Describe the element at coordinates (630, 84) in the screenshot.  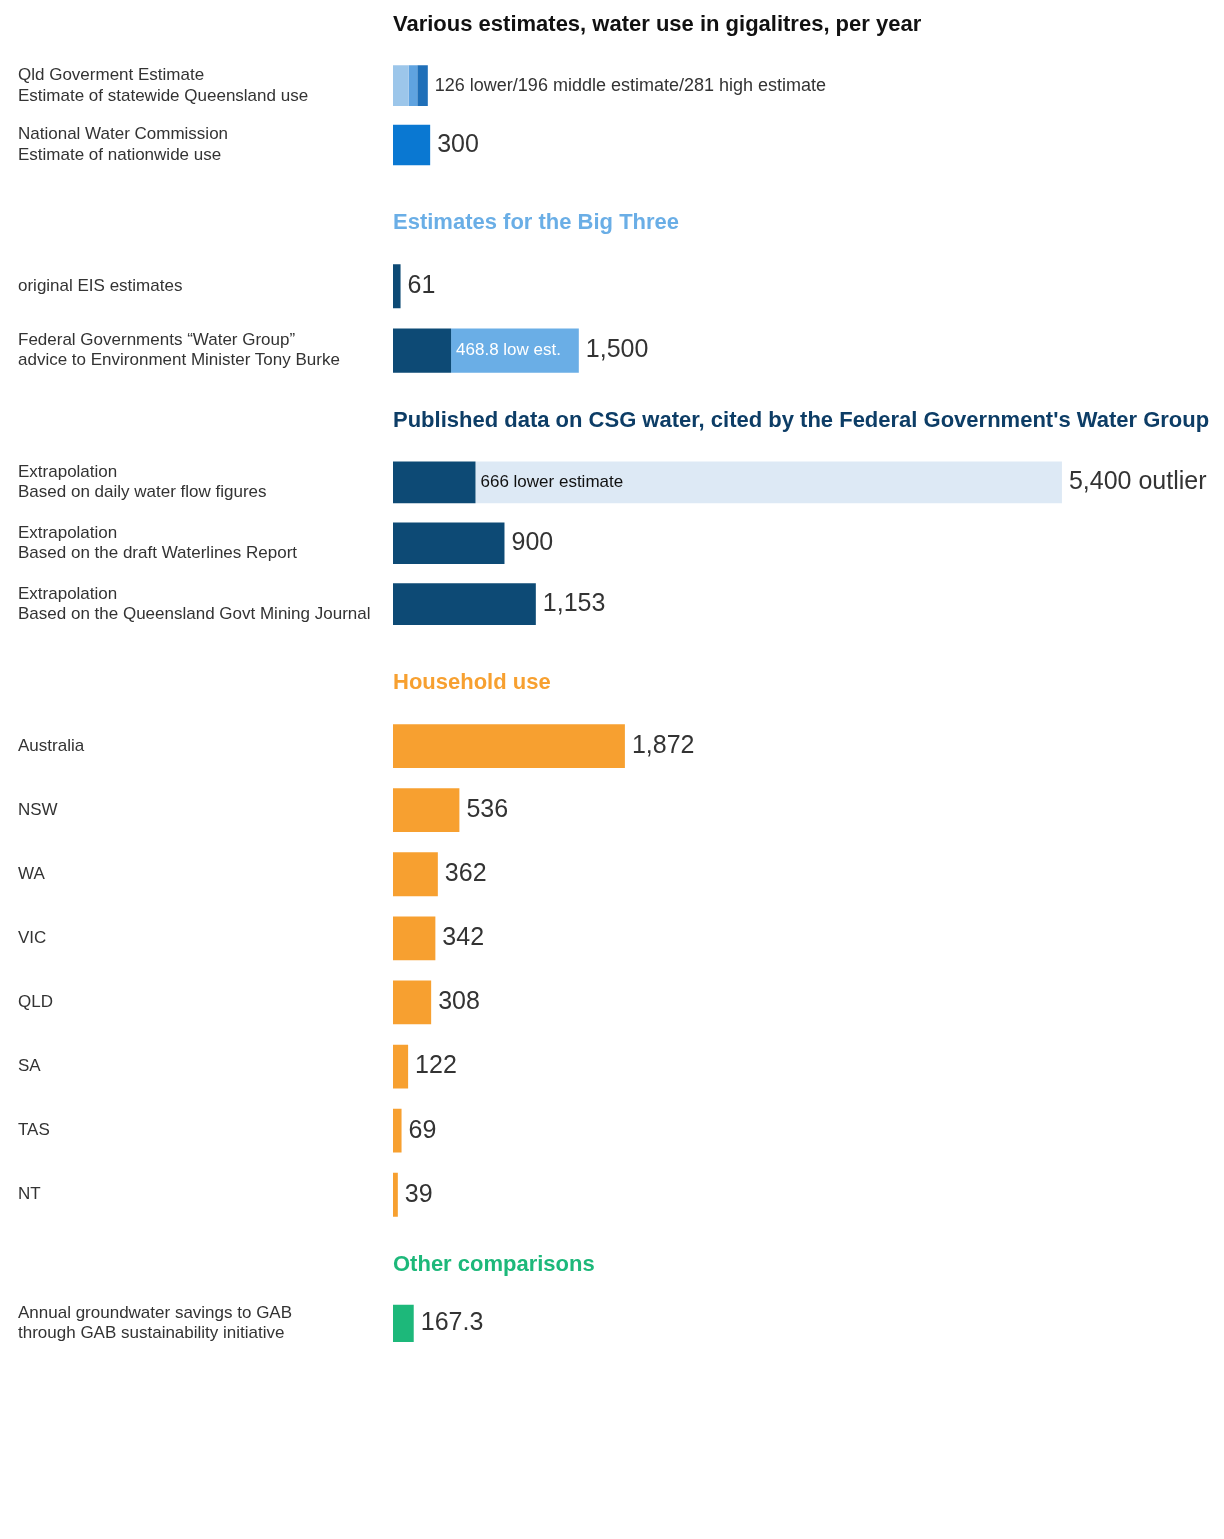
I see `data-label: 126 lower/196 middle estimate/281 high estimate` at that location.